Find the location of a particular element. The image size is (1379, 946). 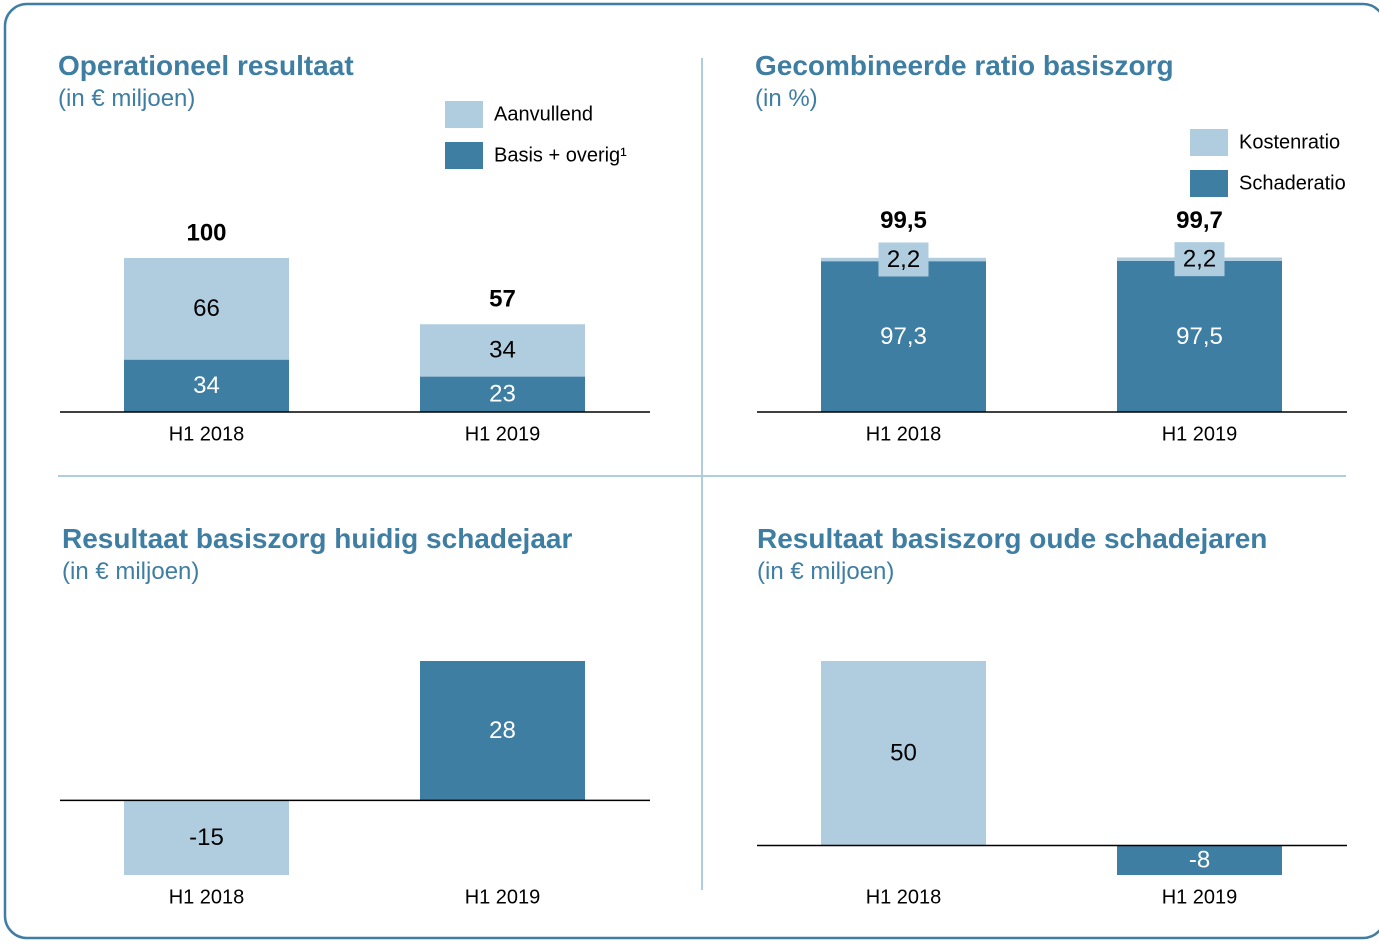

data-label: 97,3 is located at coordinates (903, 336).